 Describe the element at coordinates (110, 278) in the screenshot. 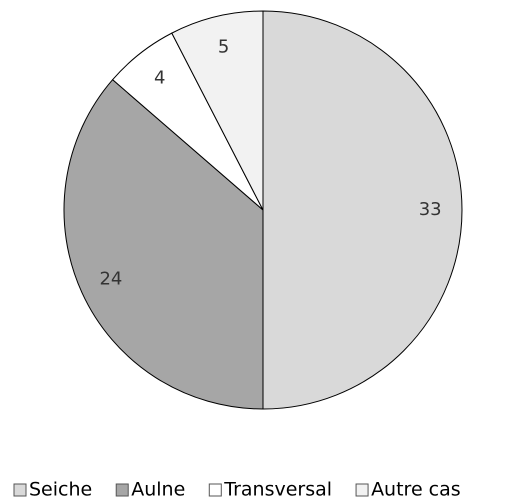

I see `data-label: 24` at that location.